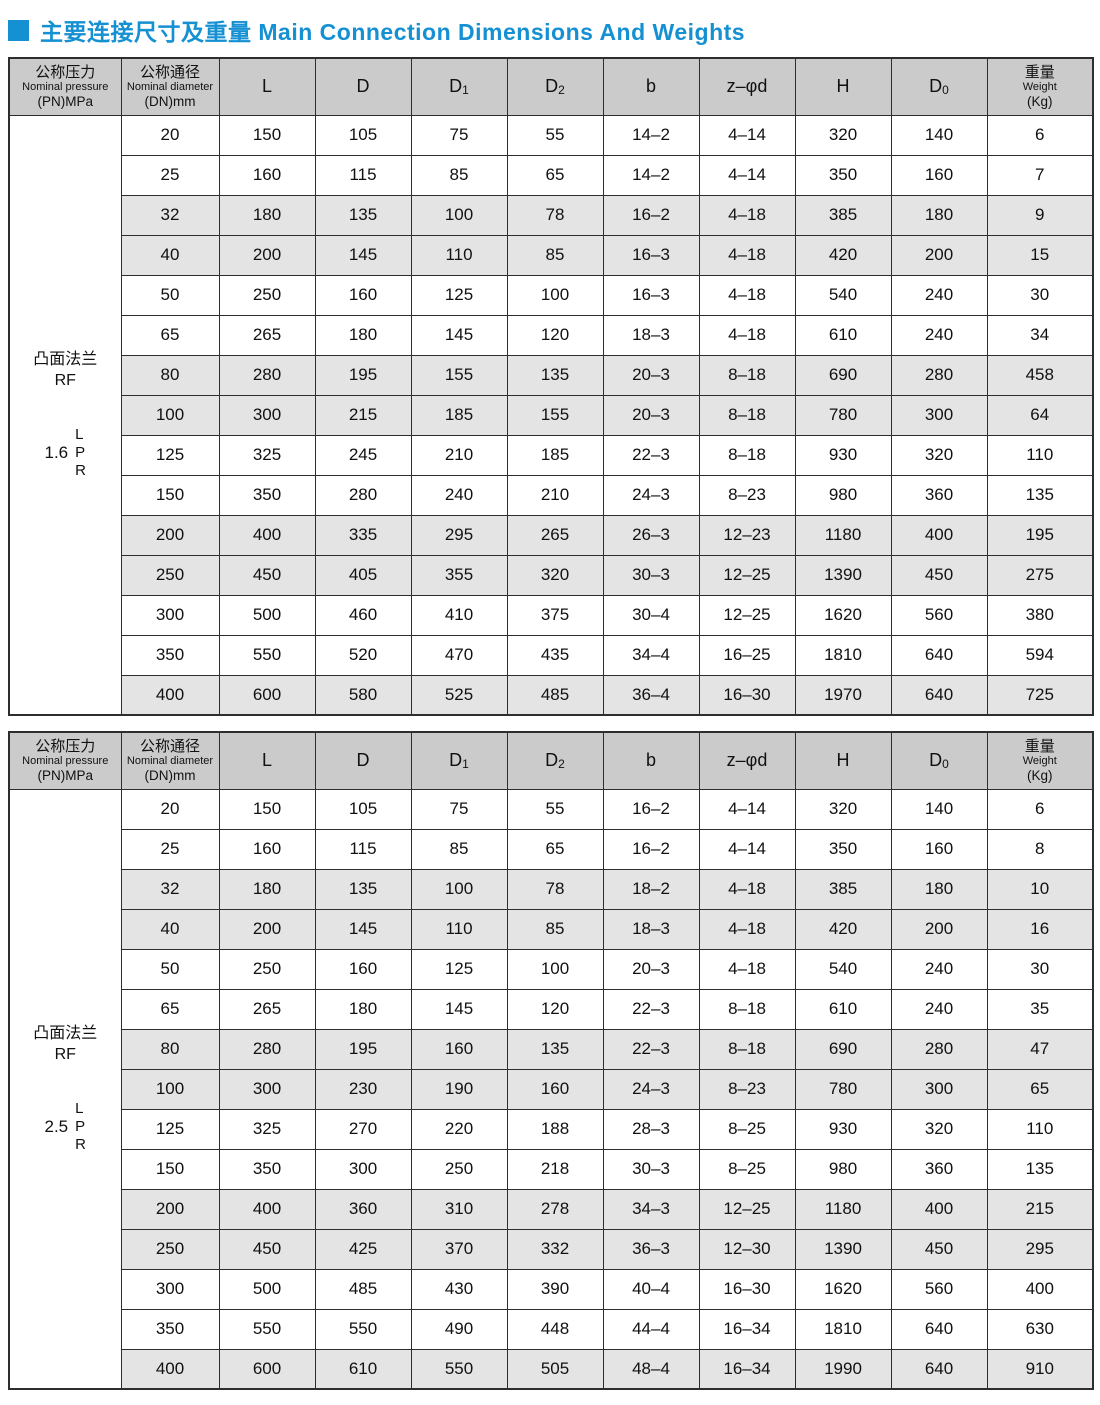 This screenshot has width=1100, height=1405. Describe the element at coordinates (459, 1329) in the screenshot. I see `cell: 490` at that location.